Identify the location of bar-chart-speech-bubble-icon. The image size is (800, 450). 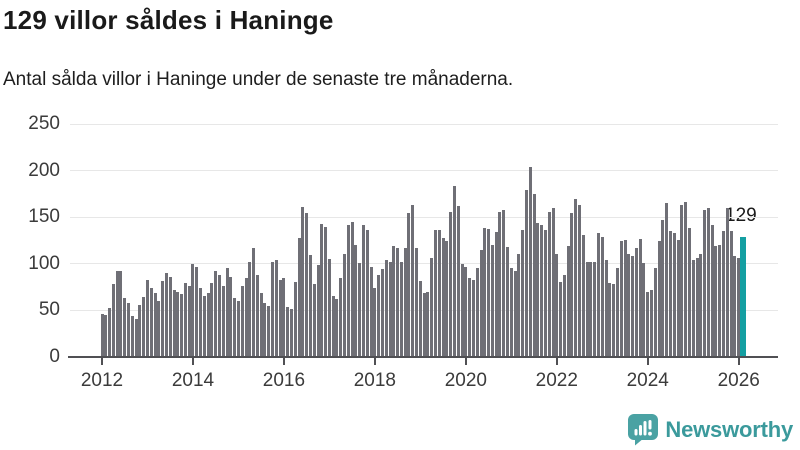
(643, 430).